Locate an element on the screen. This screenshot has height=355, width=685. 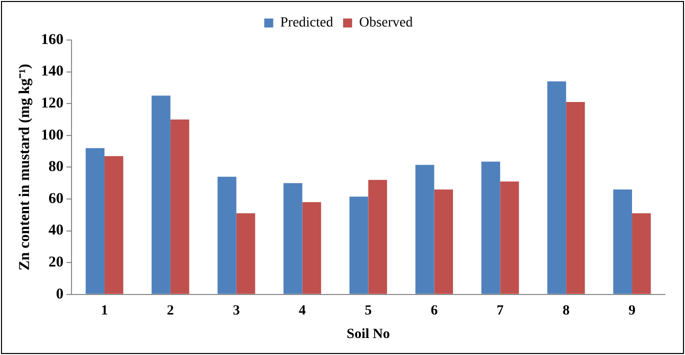
y-tick-label: 80 is located at coordinates (56, 167).